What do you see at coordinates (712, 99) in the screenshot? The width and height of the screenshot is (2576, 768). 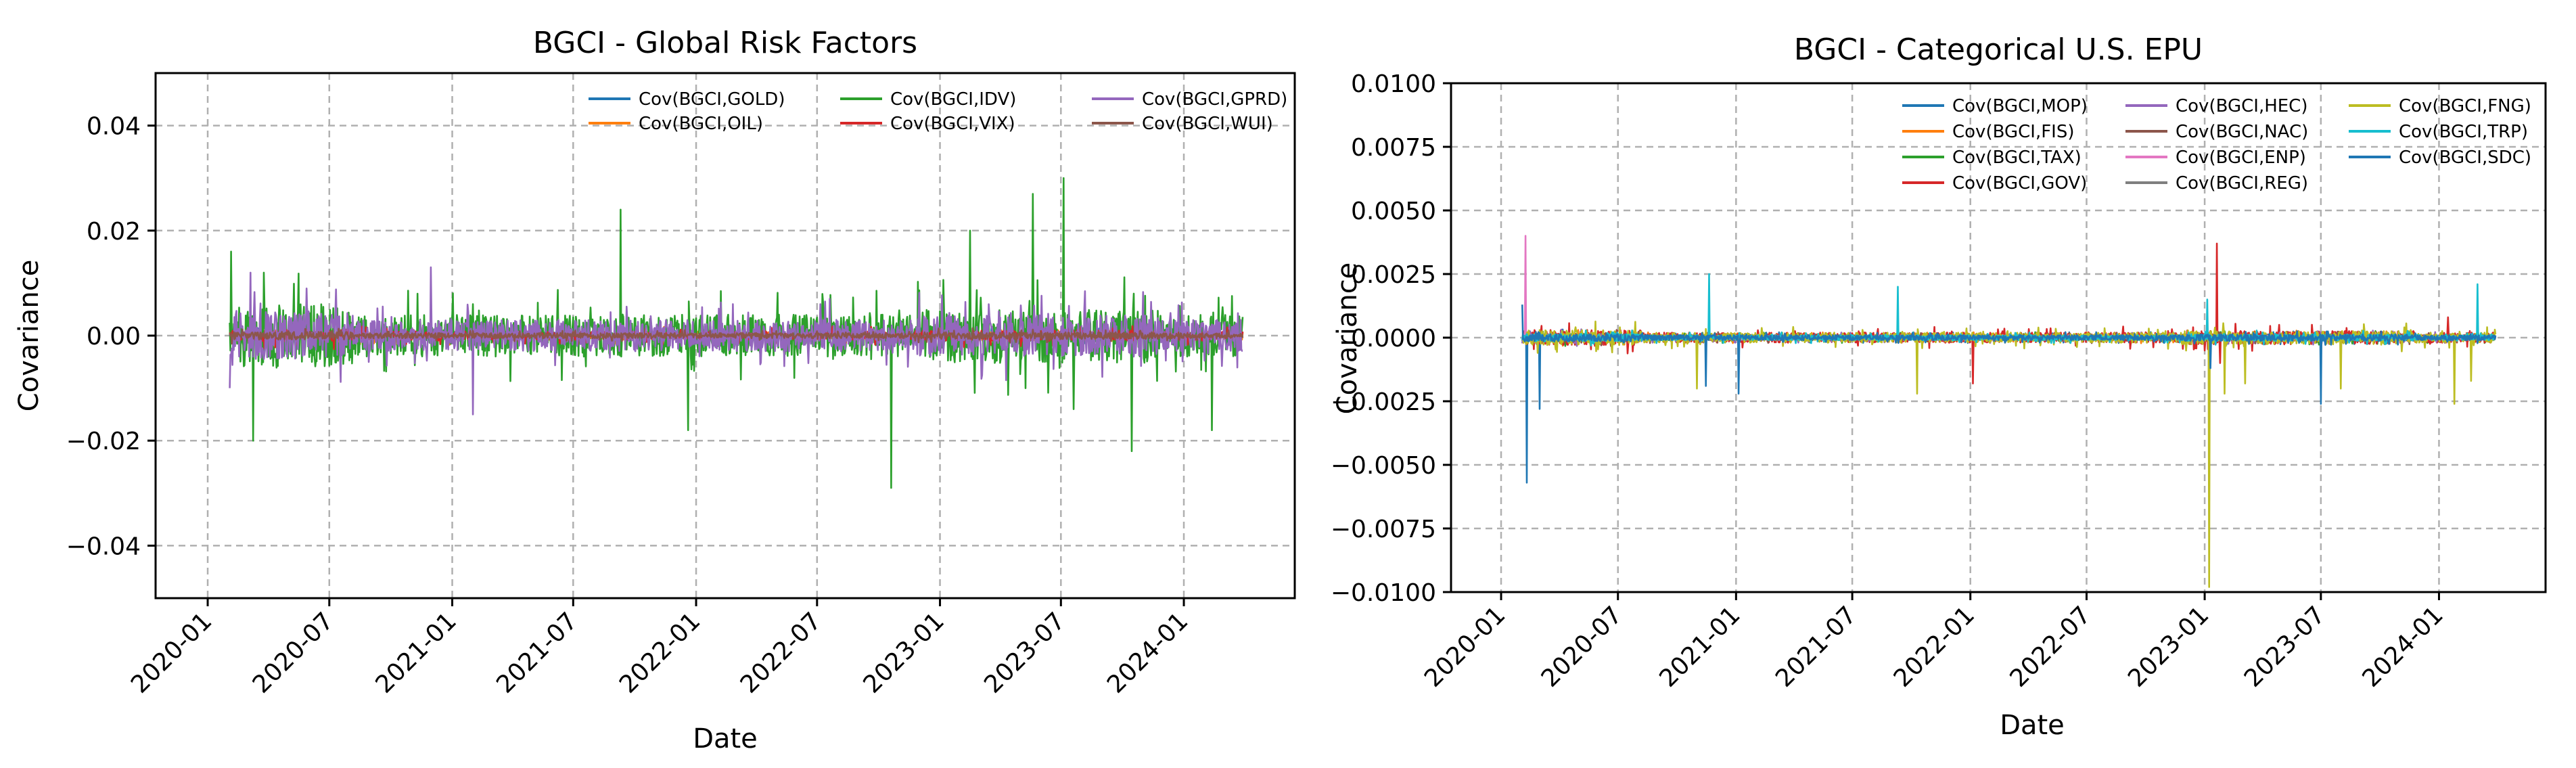 I see `legend-label: Cov(BGCI,GOLD)` at bounding box center [712, 99].